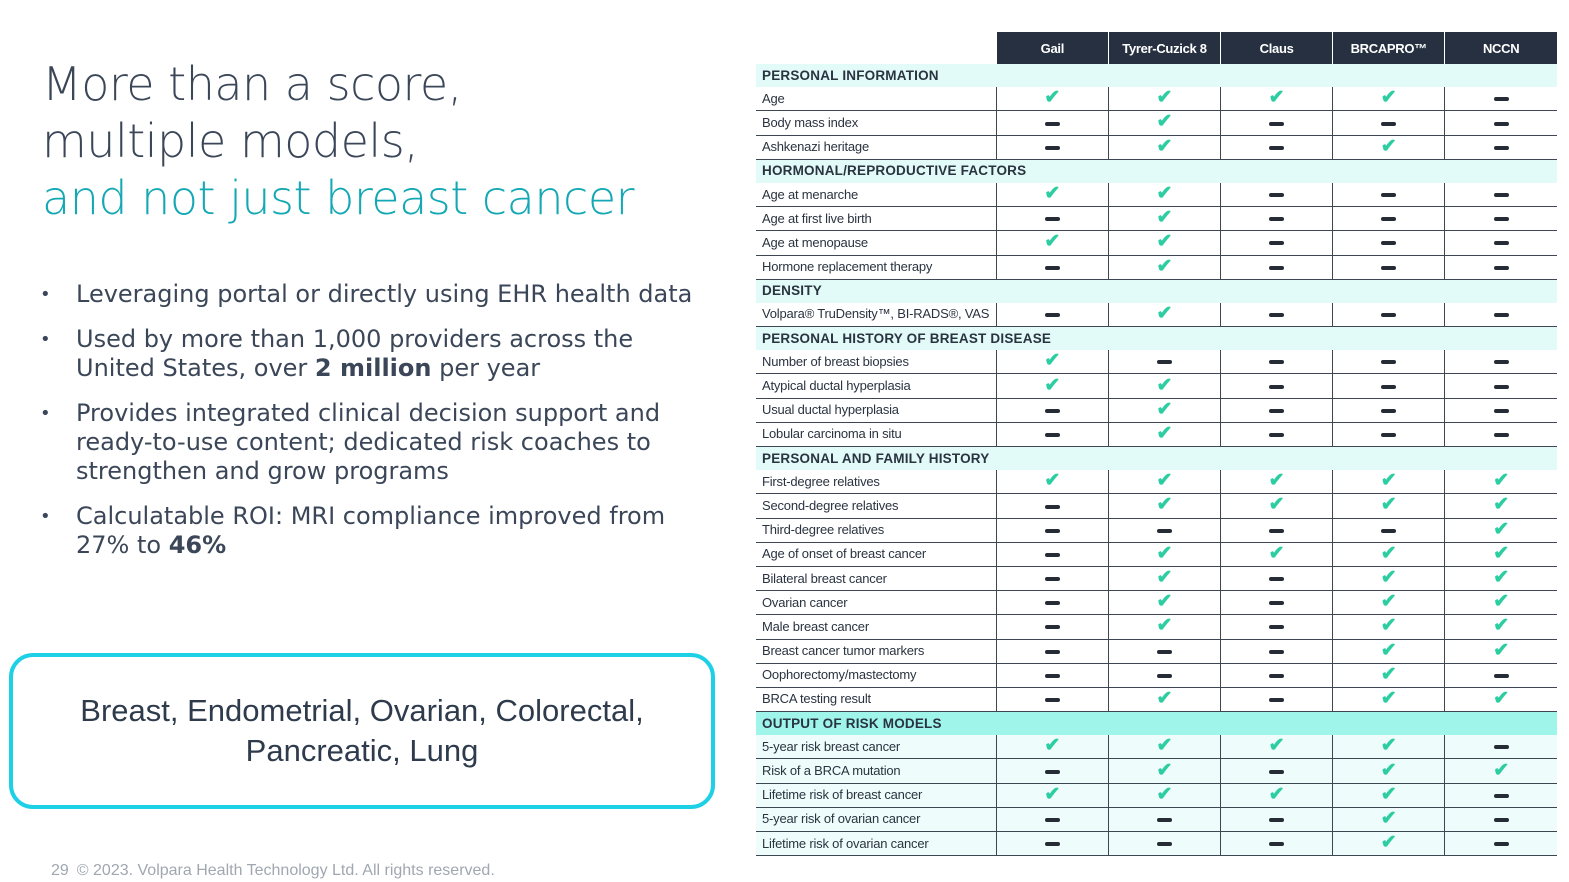  I want to click on row-label: 5-year risk of ovarian cancer, so click(876, 820).